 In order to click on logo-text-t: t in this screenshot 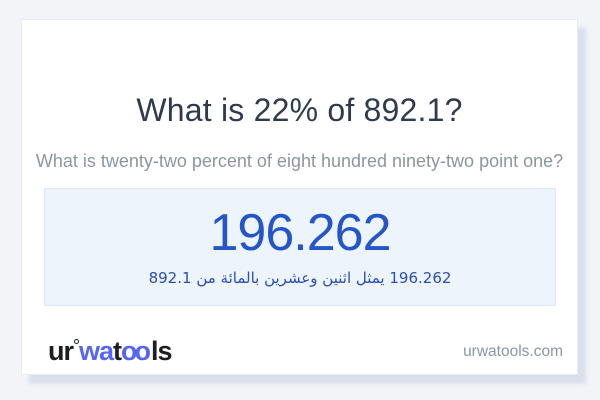, I will do `click(117, 351)`.